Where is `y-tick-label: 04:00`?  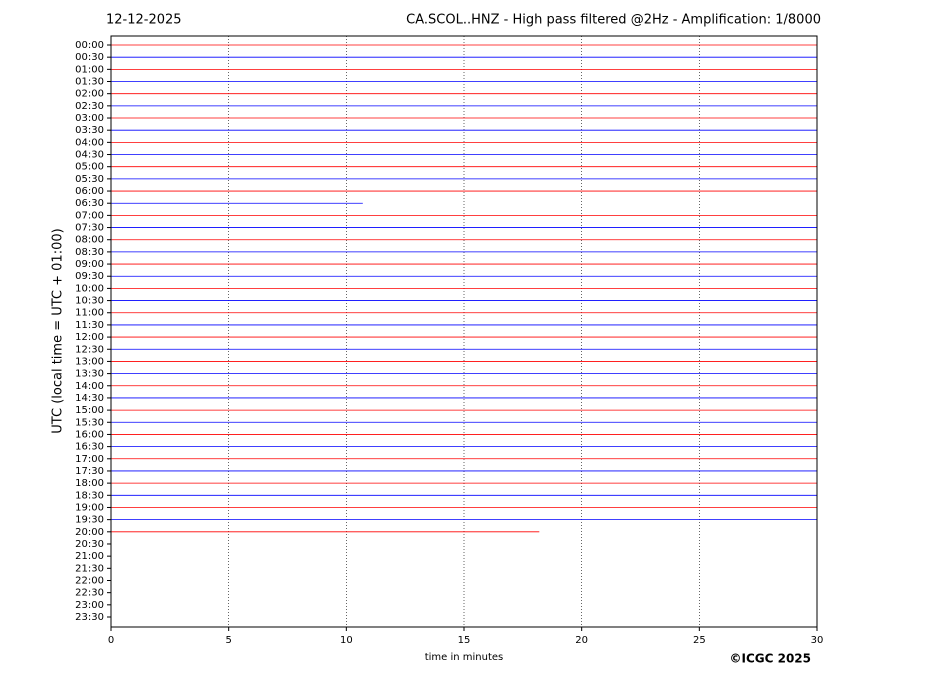
y-tick-label: 04:00 is located at coordinates (89, 142).